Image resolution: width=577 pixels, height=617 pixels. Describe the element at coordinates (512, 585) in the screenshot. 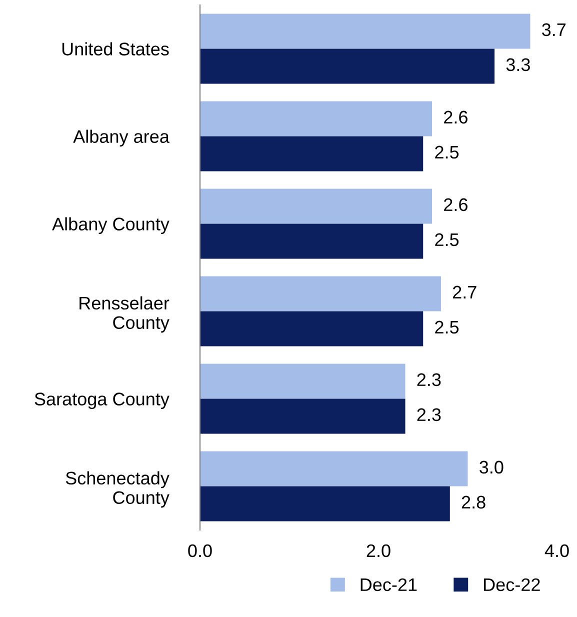

I see `legend-label: Dec-22` at that location.